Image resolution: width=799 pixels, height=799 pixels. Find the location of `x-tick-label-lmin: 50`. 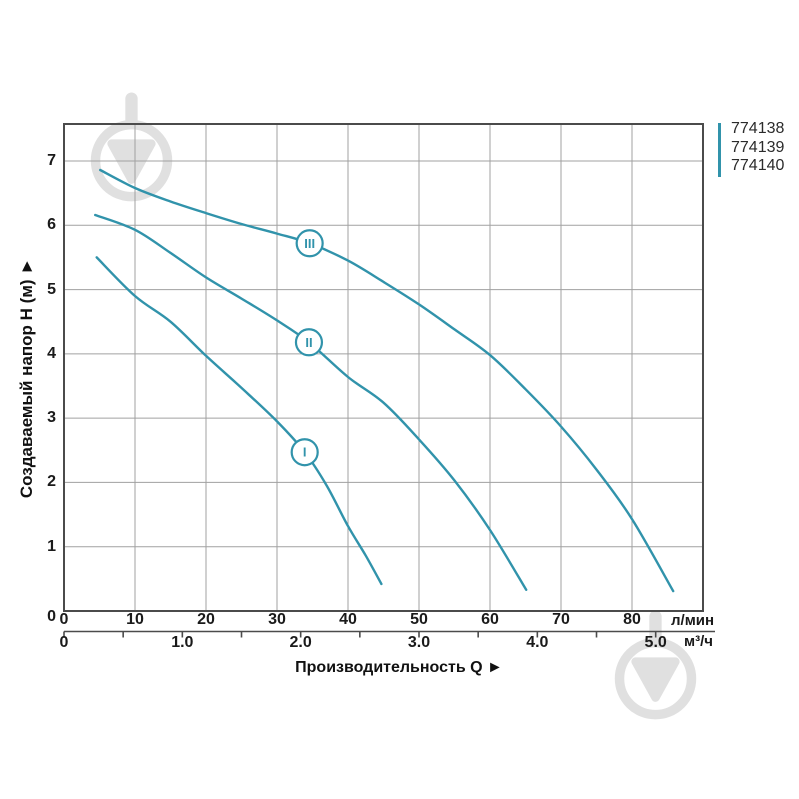

x-tick-label-lmin: 50 is located at coordinates (419, 619).